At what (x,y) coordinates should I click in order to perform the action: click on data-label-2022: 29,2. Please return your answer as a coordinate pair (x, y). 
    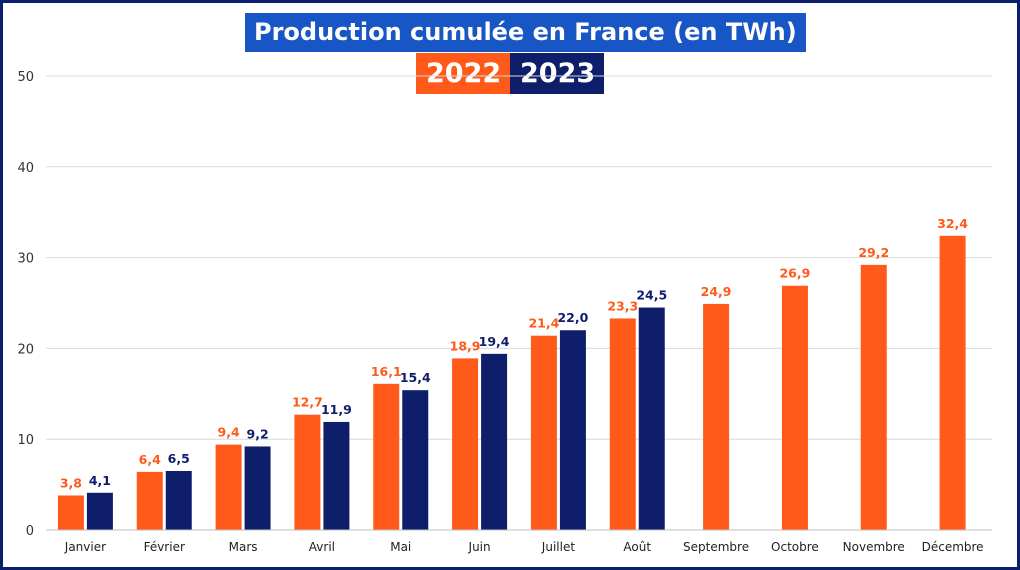
    Looking at the image, I should click on (873, 252).